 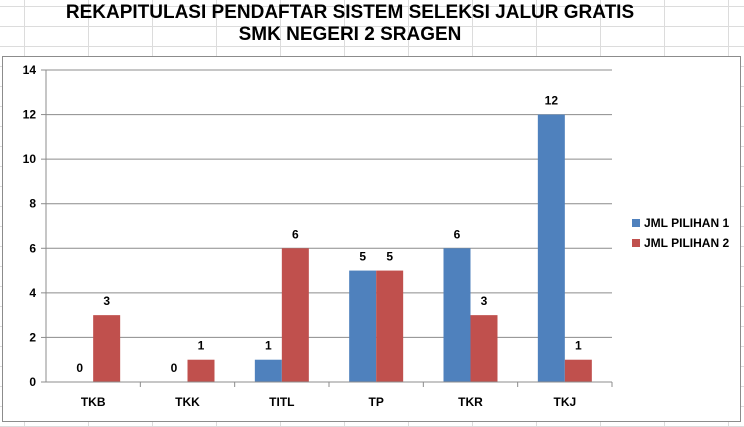 What do you see at coordinates (32, 248) in the screenshot?
I see `y-tick-label: 6` at bounding box center [32, 248].